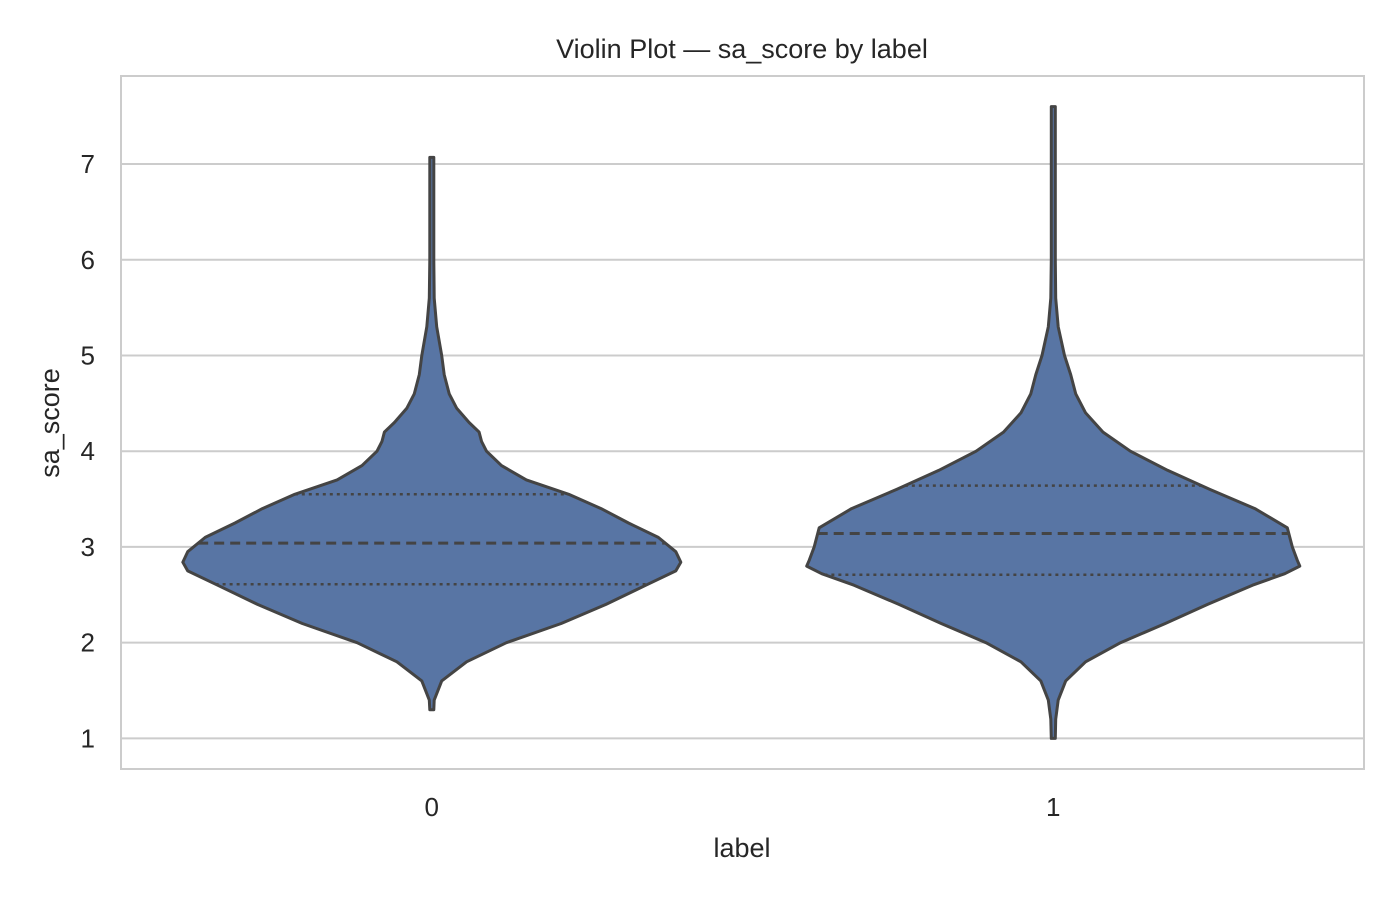 This screenshot has height=905, width=1400. I want to click on y-tick-label: 2, so click(88, 643).